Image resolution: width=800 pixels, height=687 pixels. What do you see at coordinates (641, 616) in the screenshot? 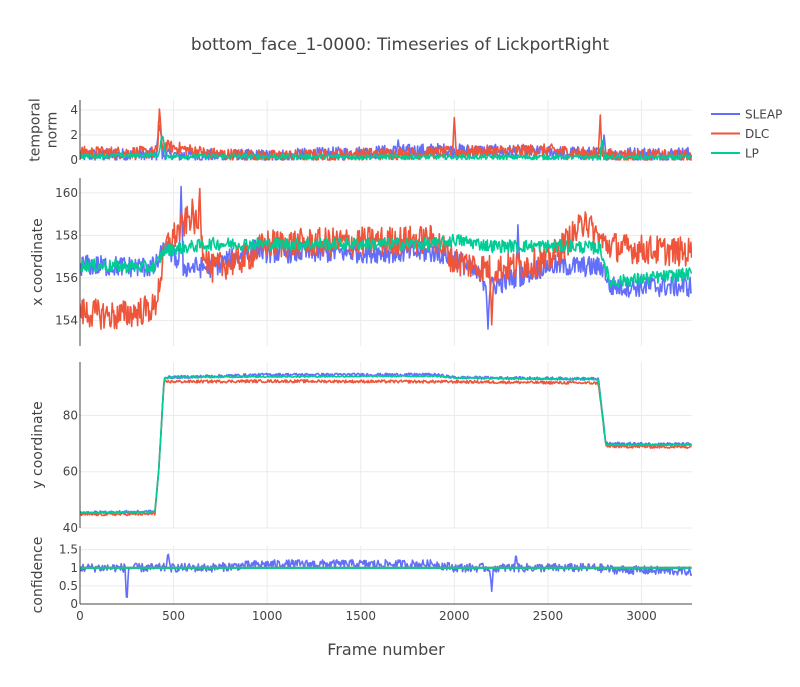
I see `x-tick-label-3000: 3000` at bounding box center [641, 616].